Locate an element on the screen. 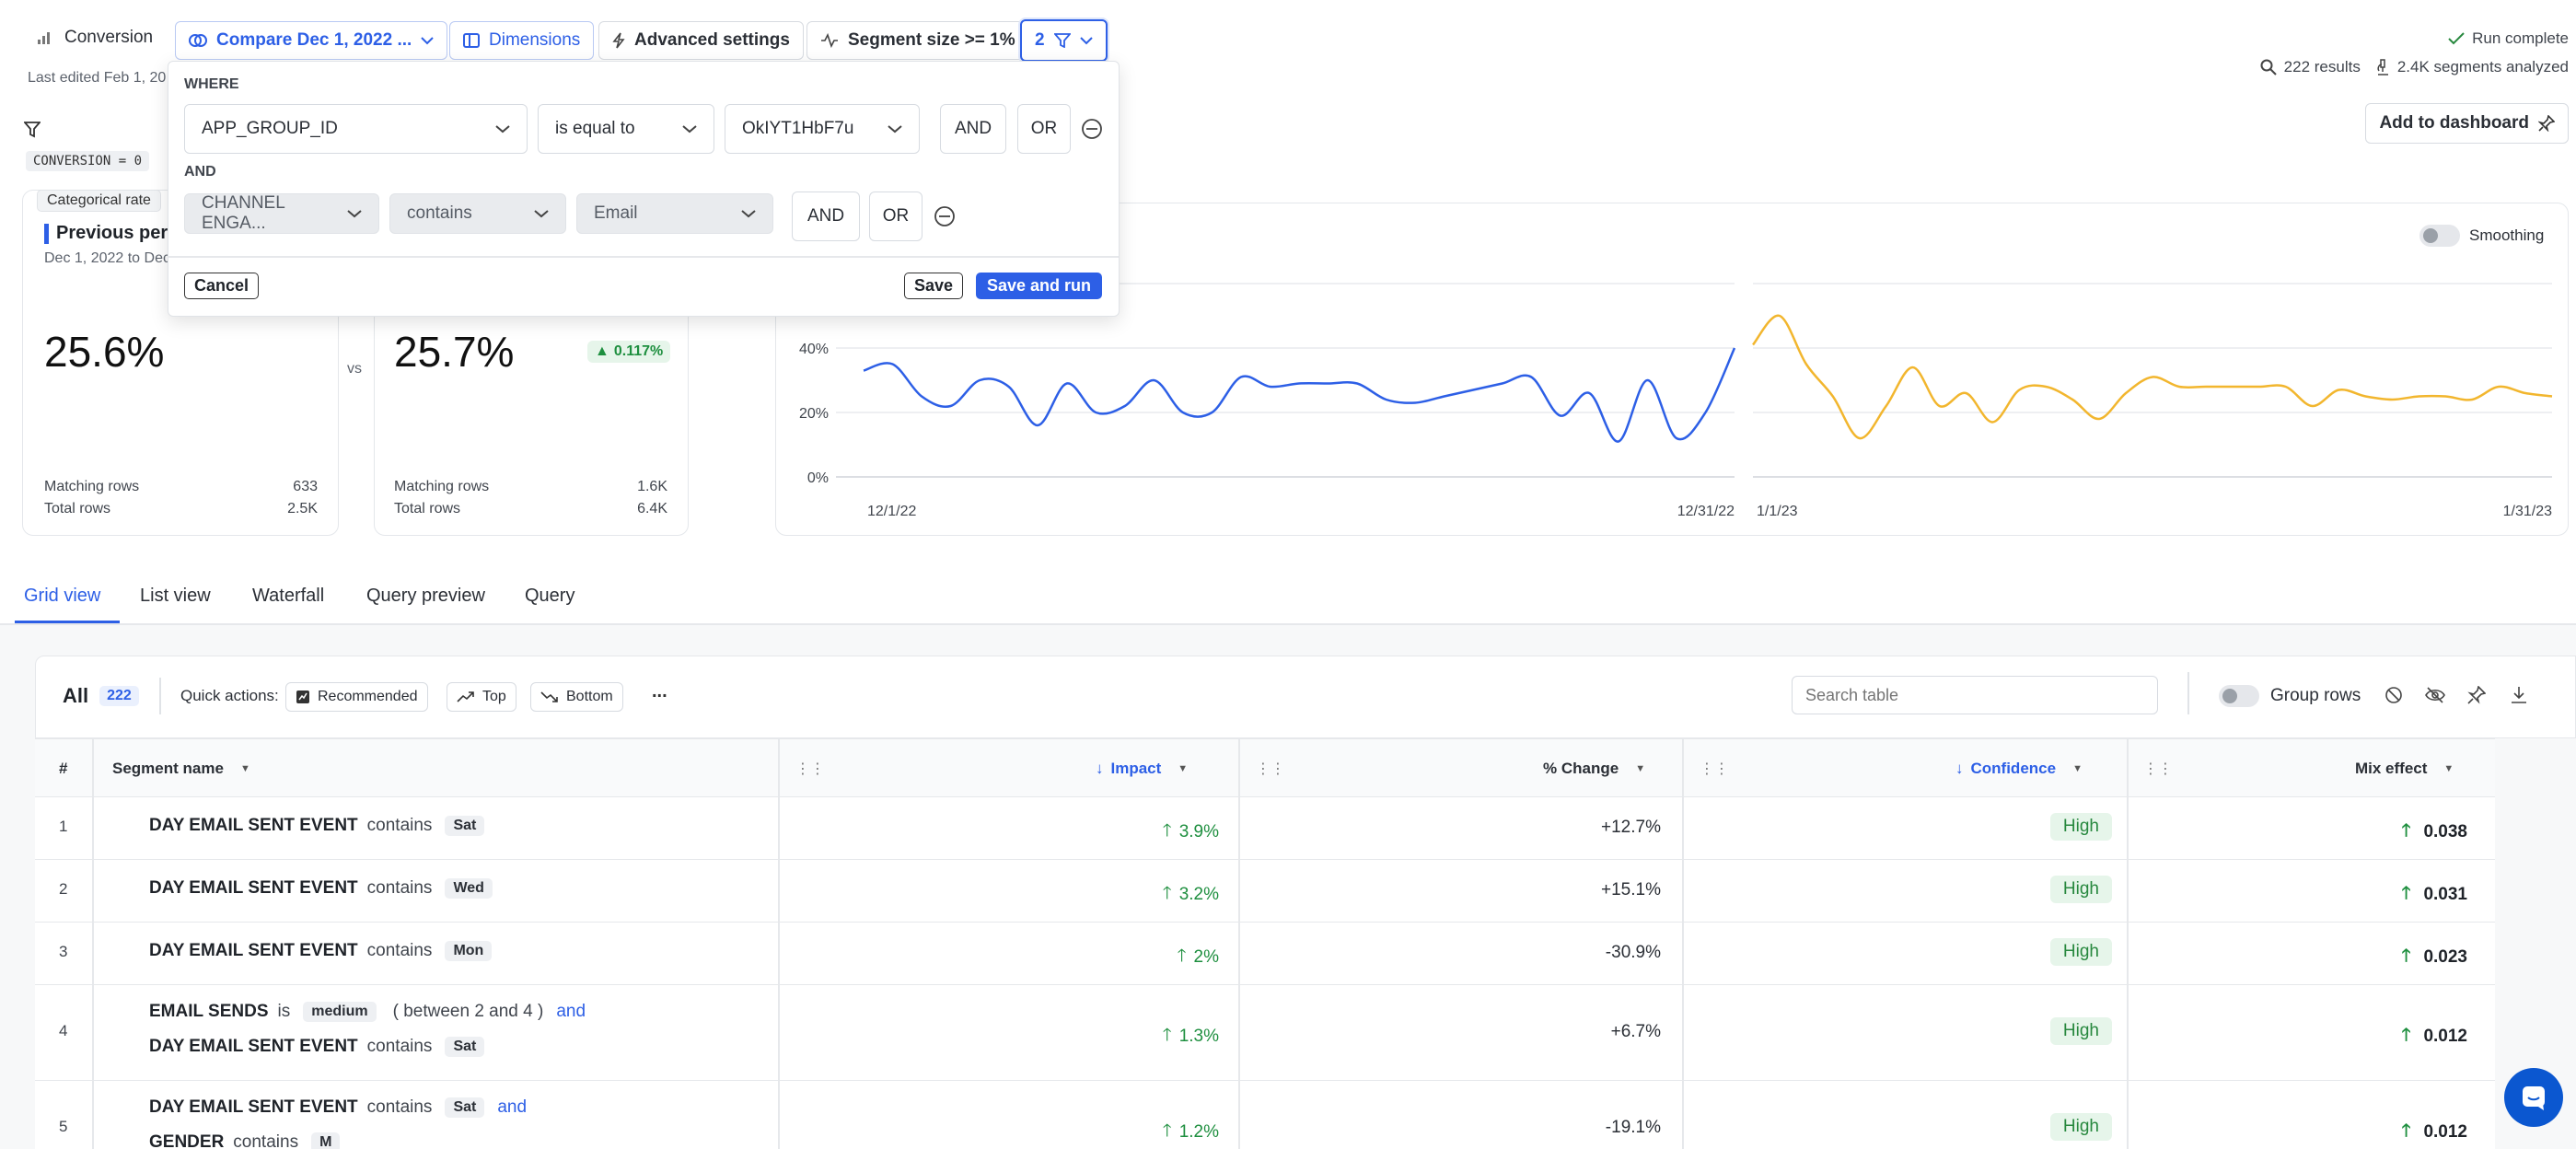 This screenshot has width=2576, height=1149. curr-total-label: Total rows is located at coordinates (427, 508).